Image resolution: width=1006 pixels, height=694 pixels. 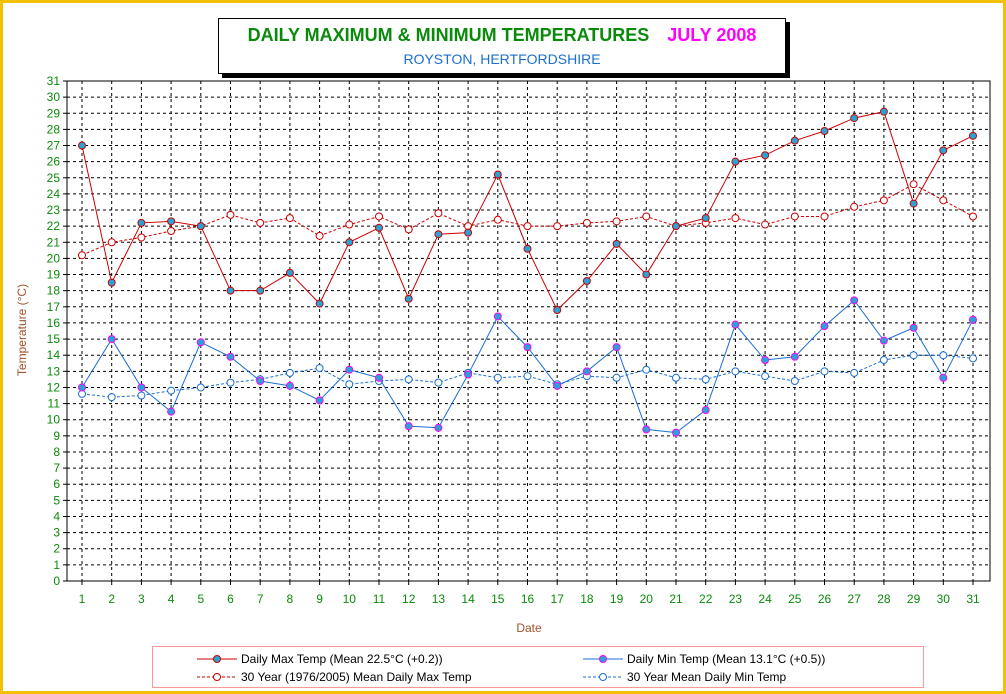 What do you see at coordinates (217, 677) in the screenshot?
I see `legend-swatch-30yr-max-icon` at bounding box center [217, 677].